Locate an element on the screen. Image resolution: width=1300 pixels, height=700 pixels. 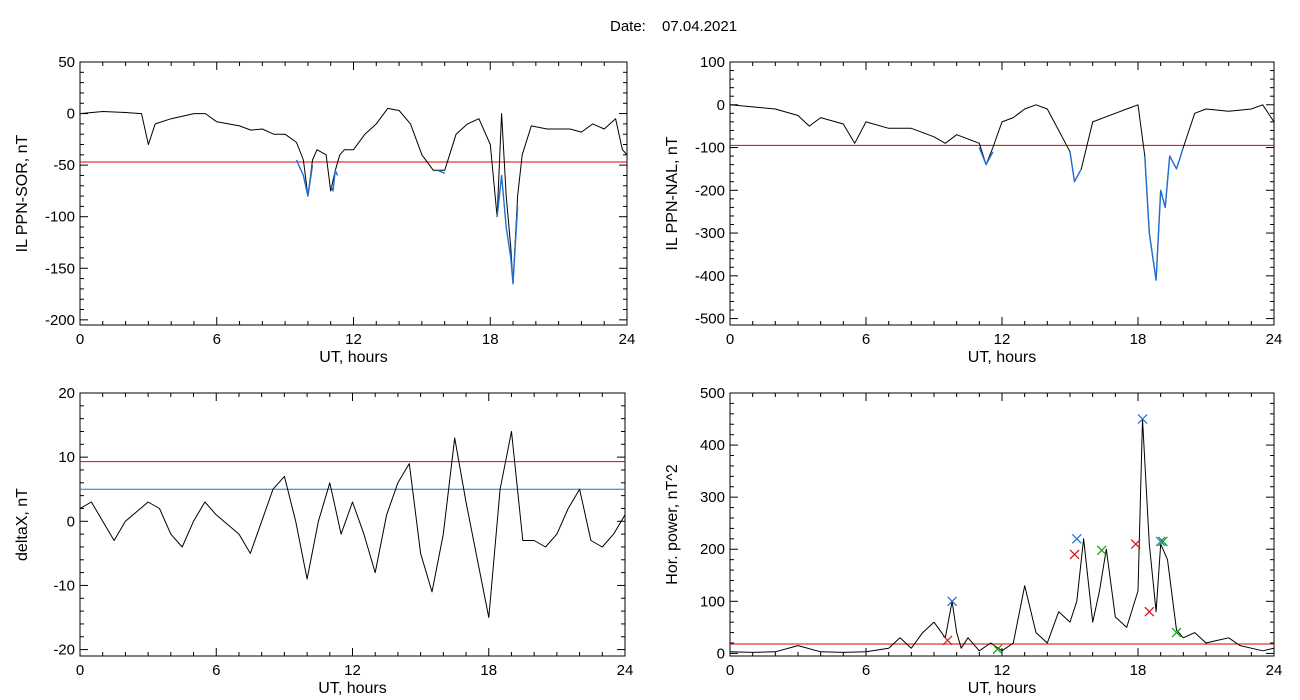
y-tick-label: 300 is located at coordinates (712, 497).